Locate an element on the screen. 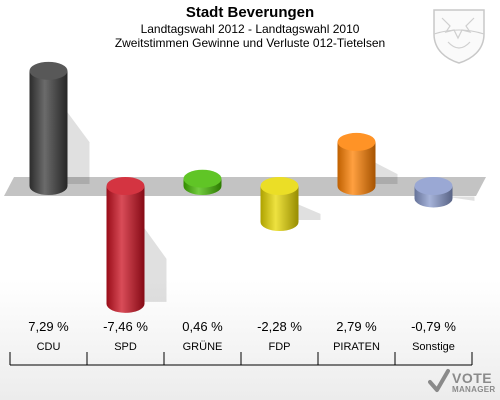 The width and height of the screenshot is (500, 400). votemanager-logo: VOTE MANAGER is located at coordinates (463, 383).